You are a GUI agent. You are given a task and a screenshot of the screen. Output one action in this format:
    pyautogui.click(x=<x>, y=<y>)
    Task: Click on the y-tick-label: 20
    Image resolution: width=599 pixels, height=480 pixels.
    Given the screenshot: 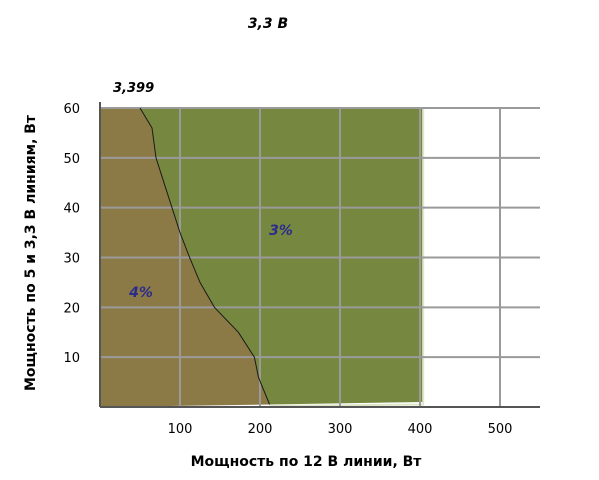 What is the action you would take?
    pyautogui.click(x=71, y=308)
    